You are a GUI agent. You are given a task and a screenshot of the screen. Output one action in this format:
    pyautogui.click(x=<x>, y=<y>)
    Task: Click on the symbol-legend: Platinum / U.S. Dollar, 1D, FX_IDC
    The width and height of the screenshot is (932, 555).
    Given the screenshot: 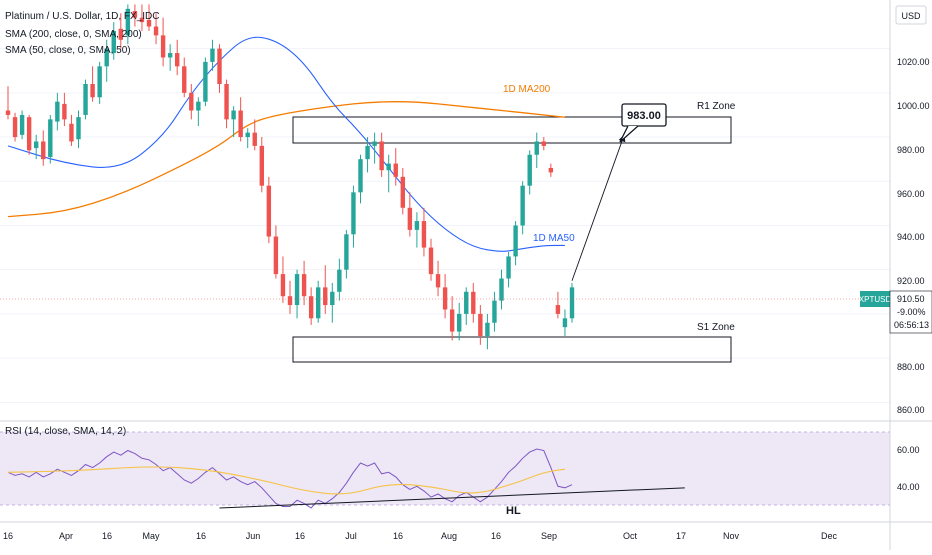 What is the action you would take?
    pyautogui.click(x=82, y=16)
    